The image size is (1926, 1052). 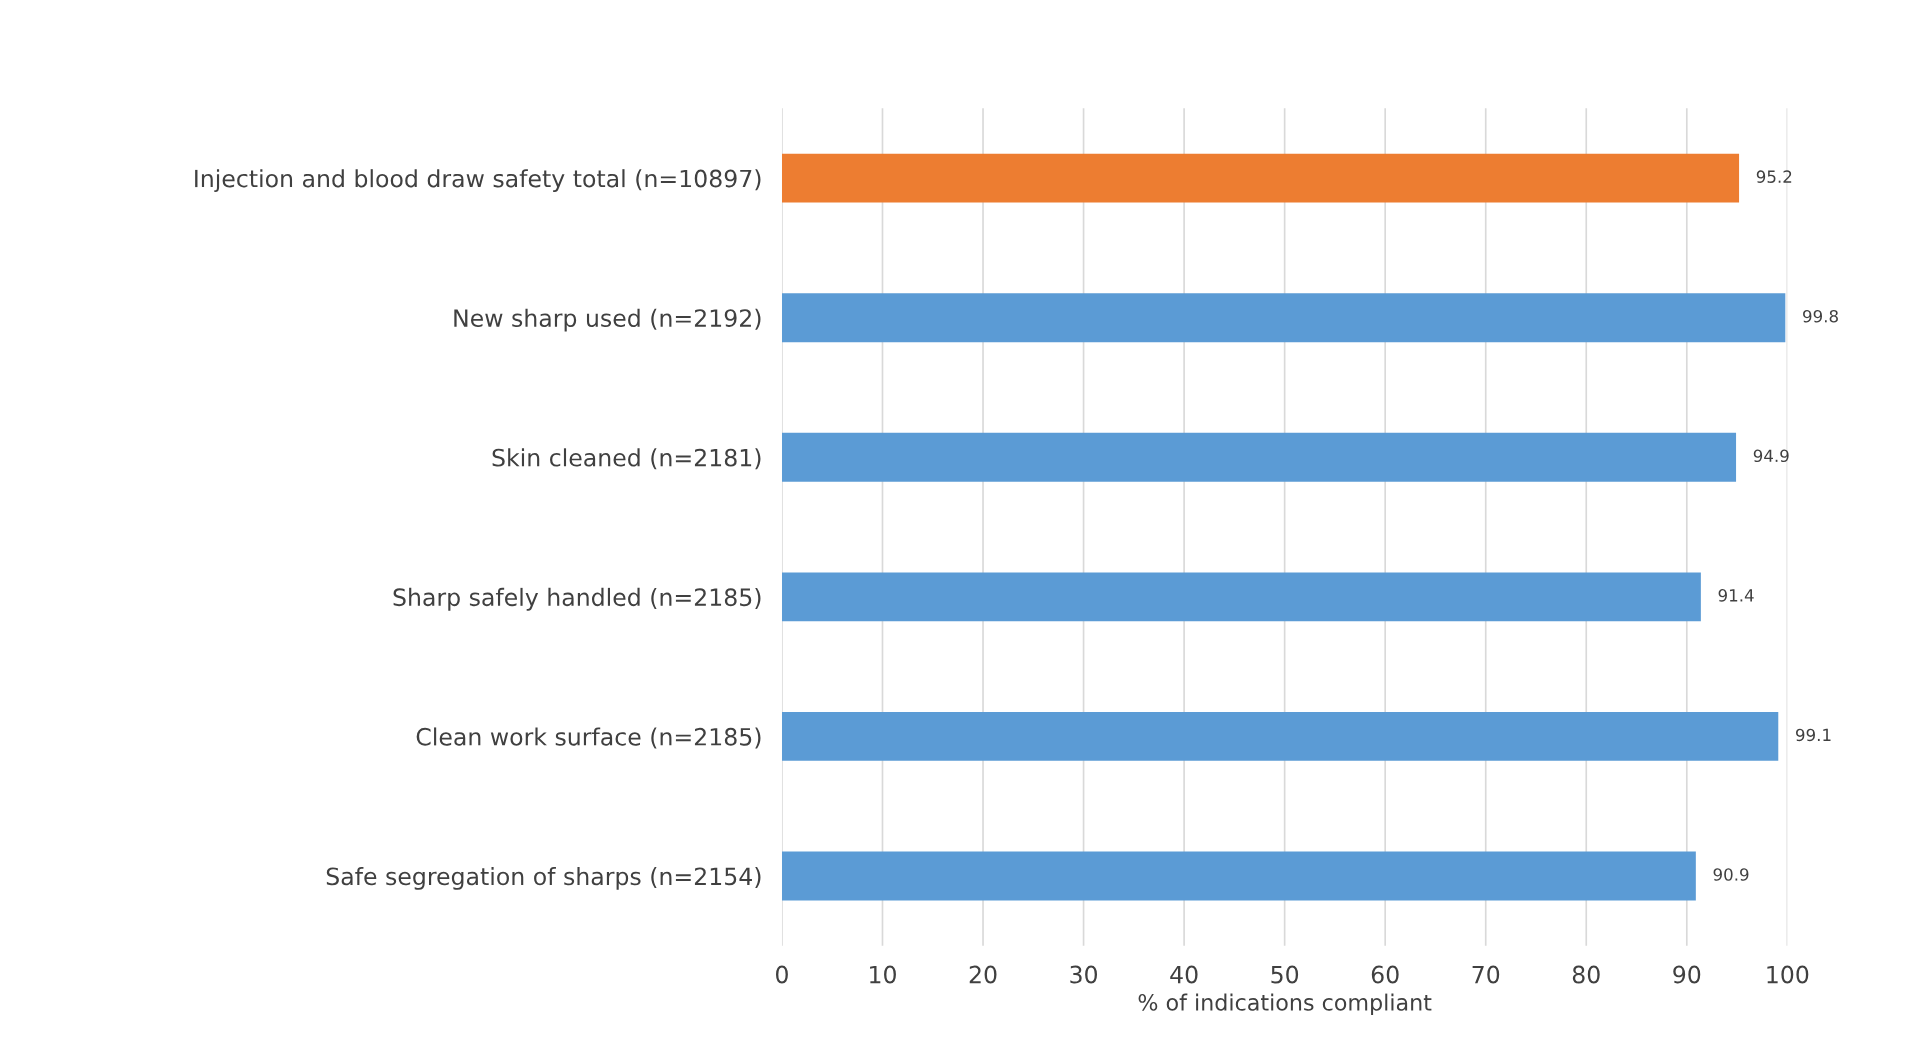 I want to click on x-tick-label: 30, so click(x=1084, y=974).